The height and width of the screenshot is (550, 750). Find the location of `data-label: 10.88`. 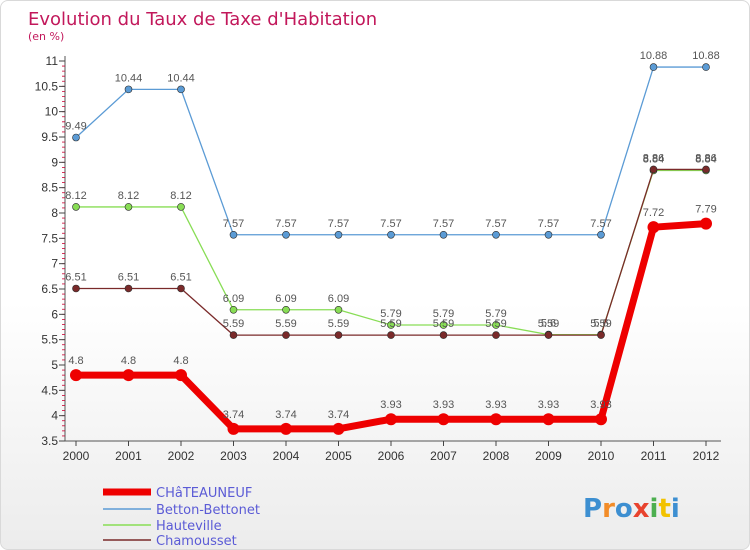

data-label: 10.88 is located at coordinates (654, 56).